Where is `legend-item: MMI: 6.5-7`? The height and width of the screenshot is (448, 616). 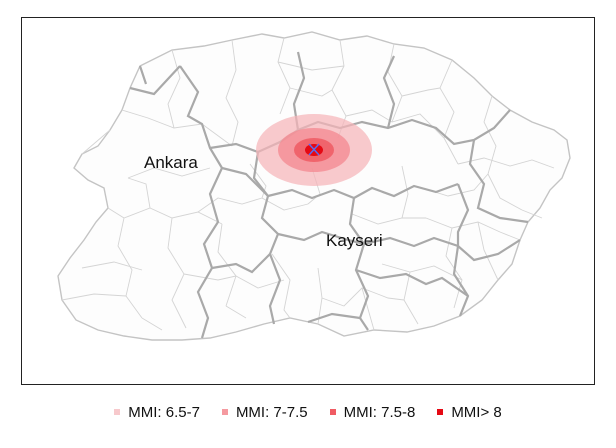 legend-item: MMI: 6.5-7 is located at coordinates (157, 412).